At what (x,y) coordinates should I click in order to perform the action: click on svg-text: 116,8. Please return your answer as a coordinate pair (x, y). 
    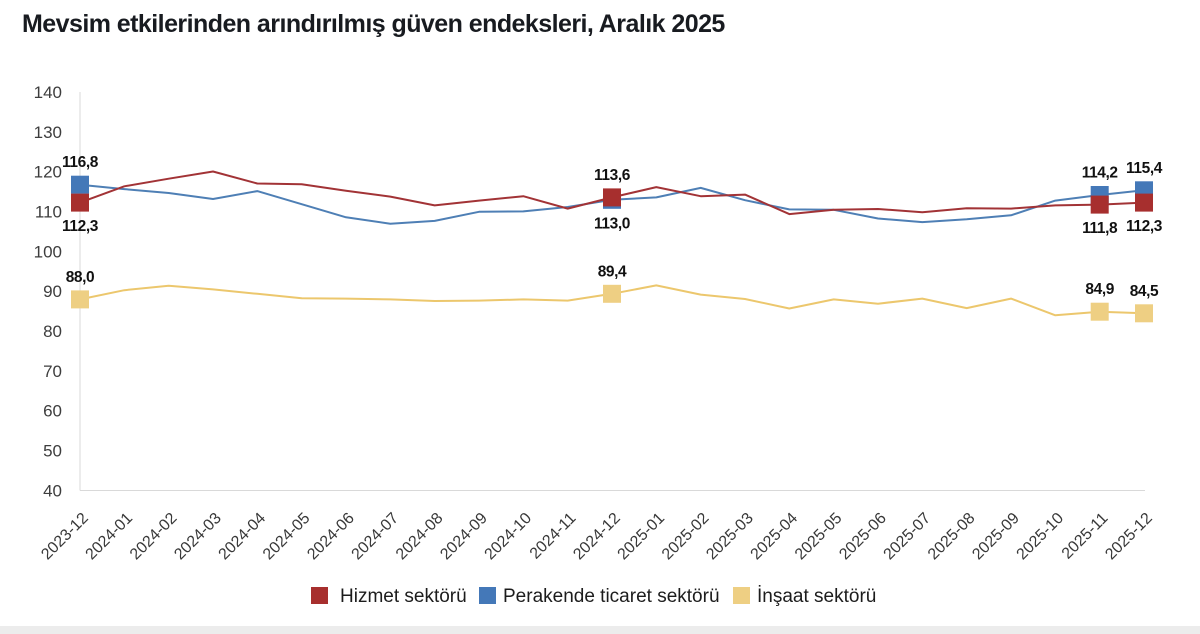
    Looking at the image, I should click on (80, 162).